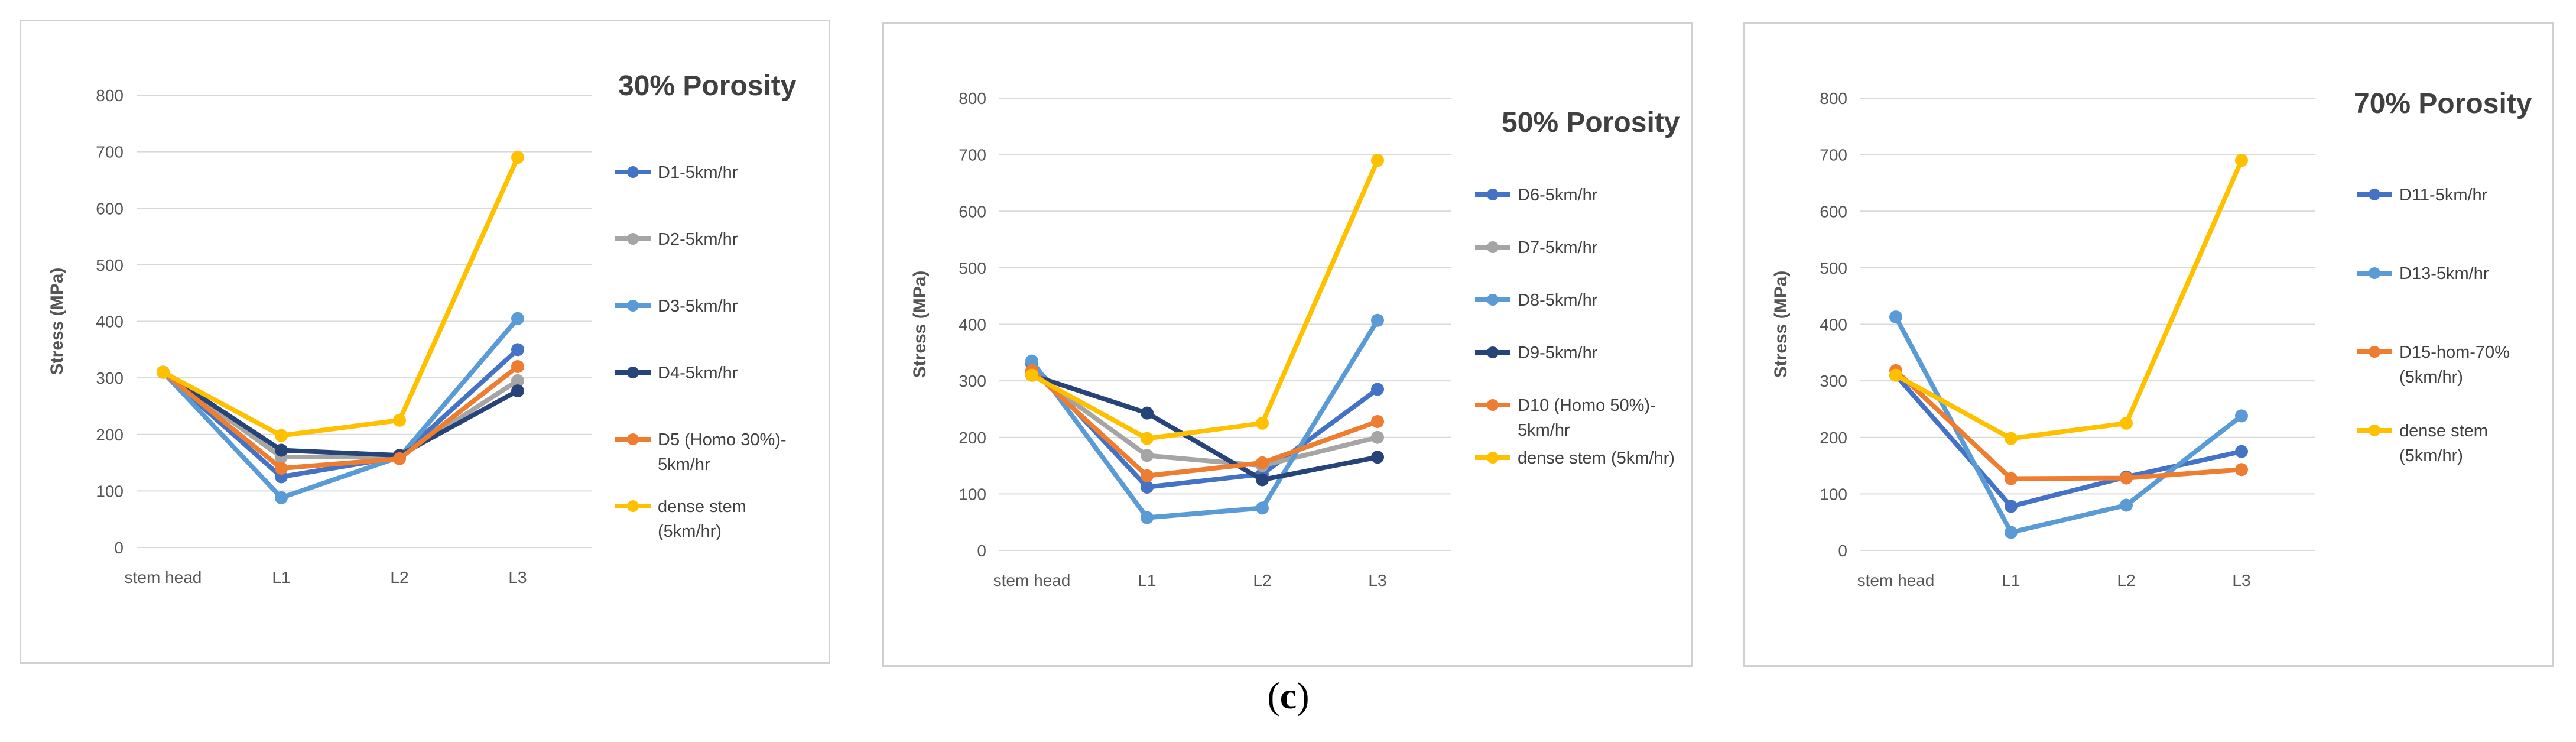  Describe the element at coordinates (1147, 517) in the screenshot. I see `data-point-d8-5km-hr-l1` at that location.